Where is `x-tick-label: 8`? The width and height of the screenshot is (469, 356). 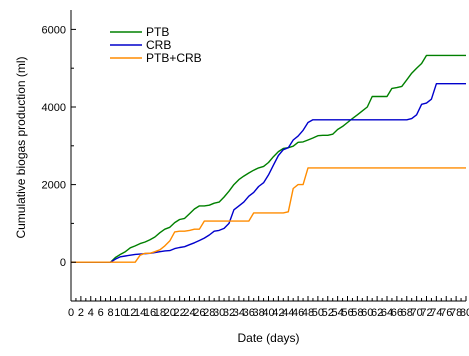 x-tick-label: 8 is located at coordinates (110, 313).